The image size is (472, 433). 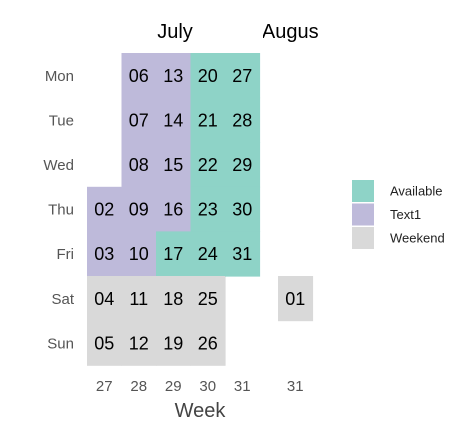 I want to click on day-cell-label: 12, so click(x=139, y=343).